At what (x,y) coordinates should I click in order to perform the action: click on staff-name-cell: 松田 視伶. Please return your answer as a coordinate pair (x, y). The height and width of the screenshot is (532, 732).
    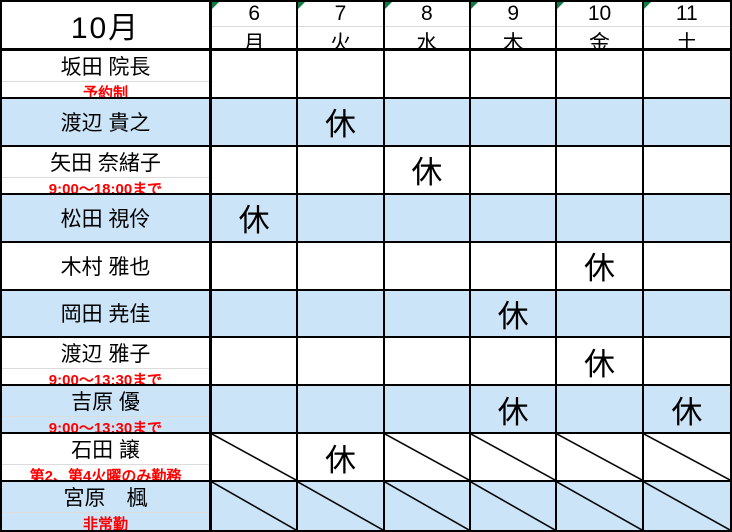
    Looking at the image, I should click on (107, 218).